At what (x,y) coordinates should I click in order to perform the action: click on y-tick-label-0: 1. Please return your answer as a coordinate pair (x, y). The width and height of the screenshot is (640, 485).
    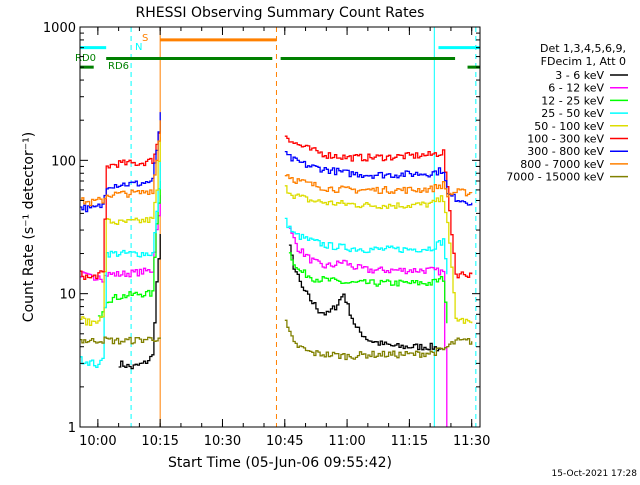
    Looking at the image, I should click on (72, 428).